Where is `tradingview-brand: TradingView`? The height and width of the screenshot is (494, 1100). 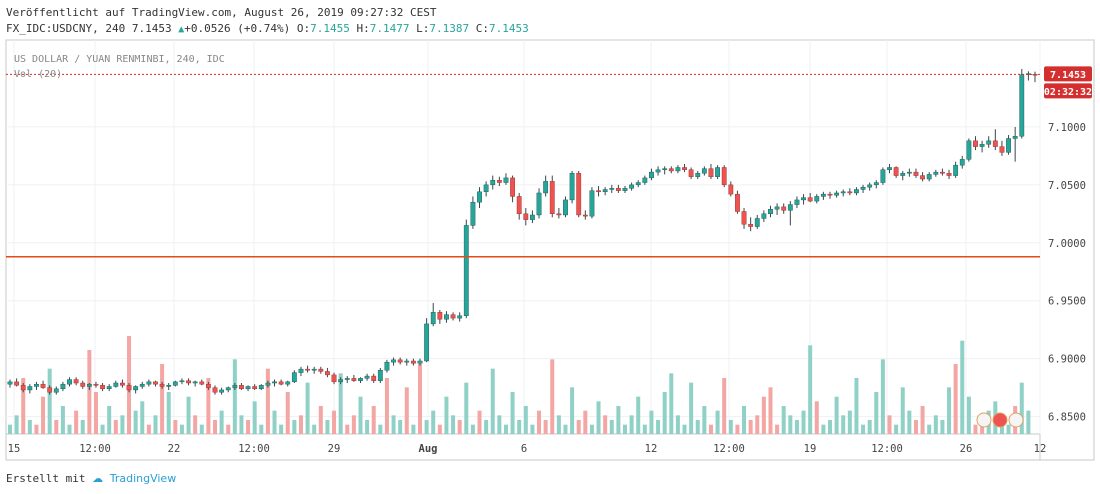 tradingview-brand: TradingView is located at coordinates (143, 478).